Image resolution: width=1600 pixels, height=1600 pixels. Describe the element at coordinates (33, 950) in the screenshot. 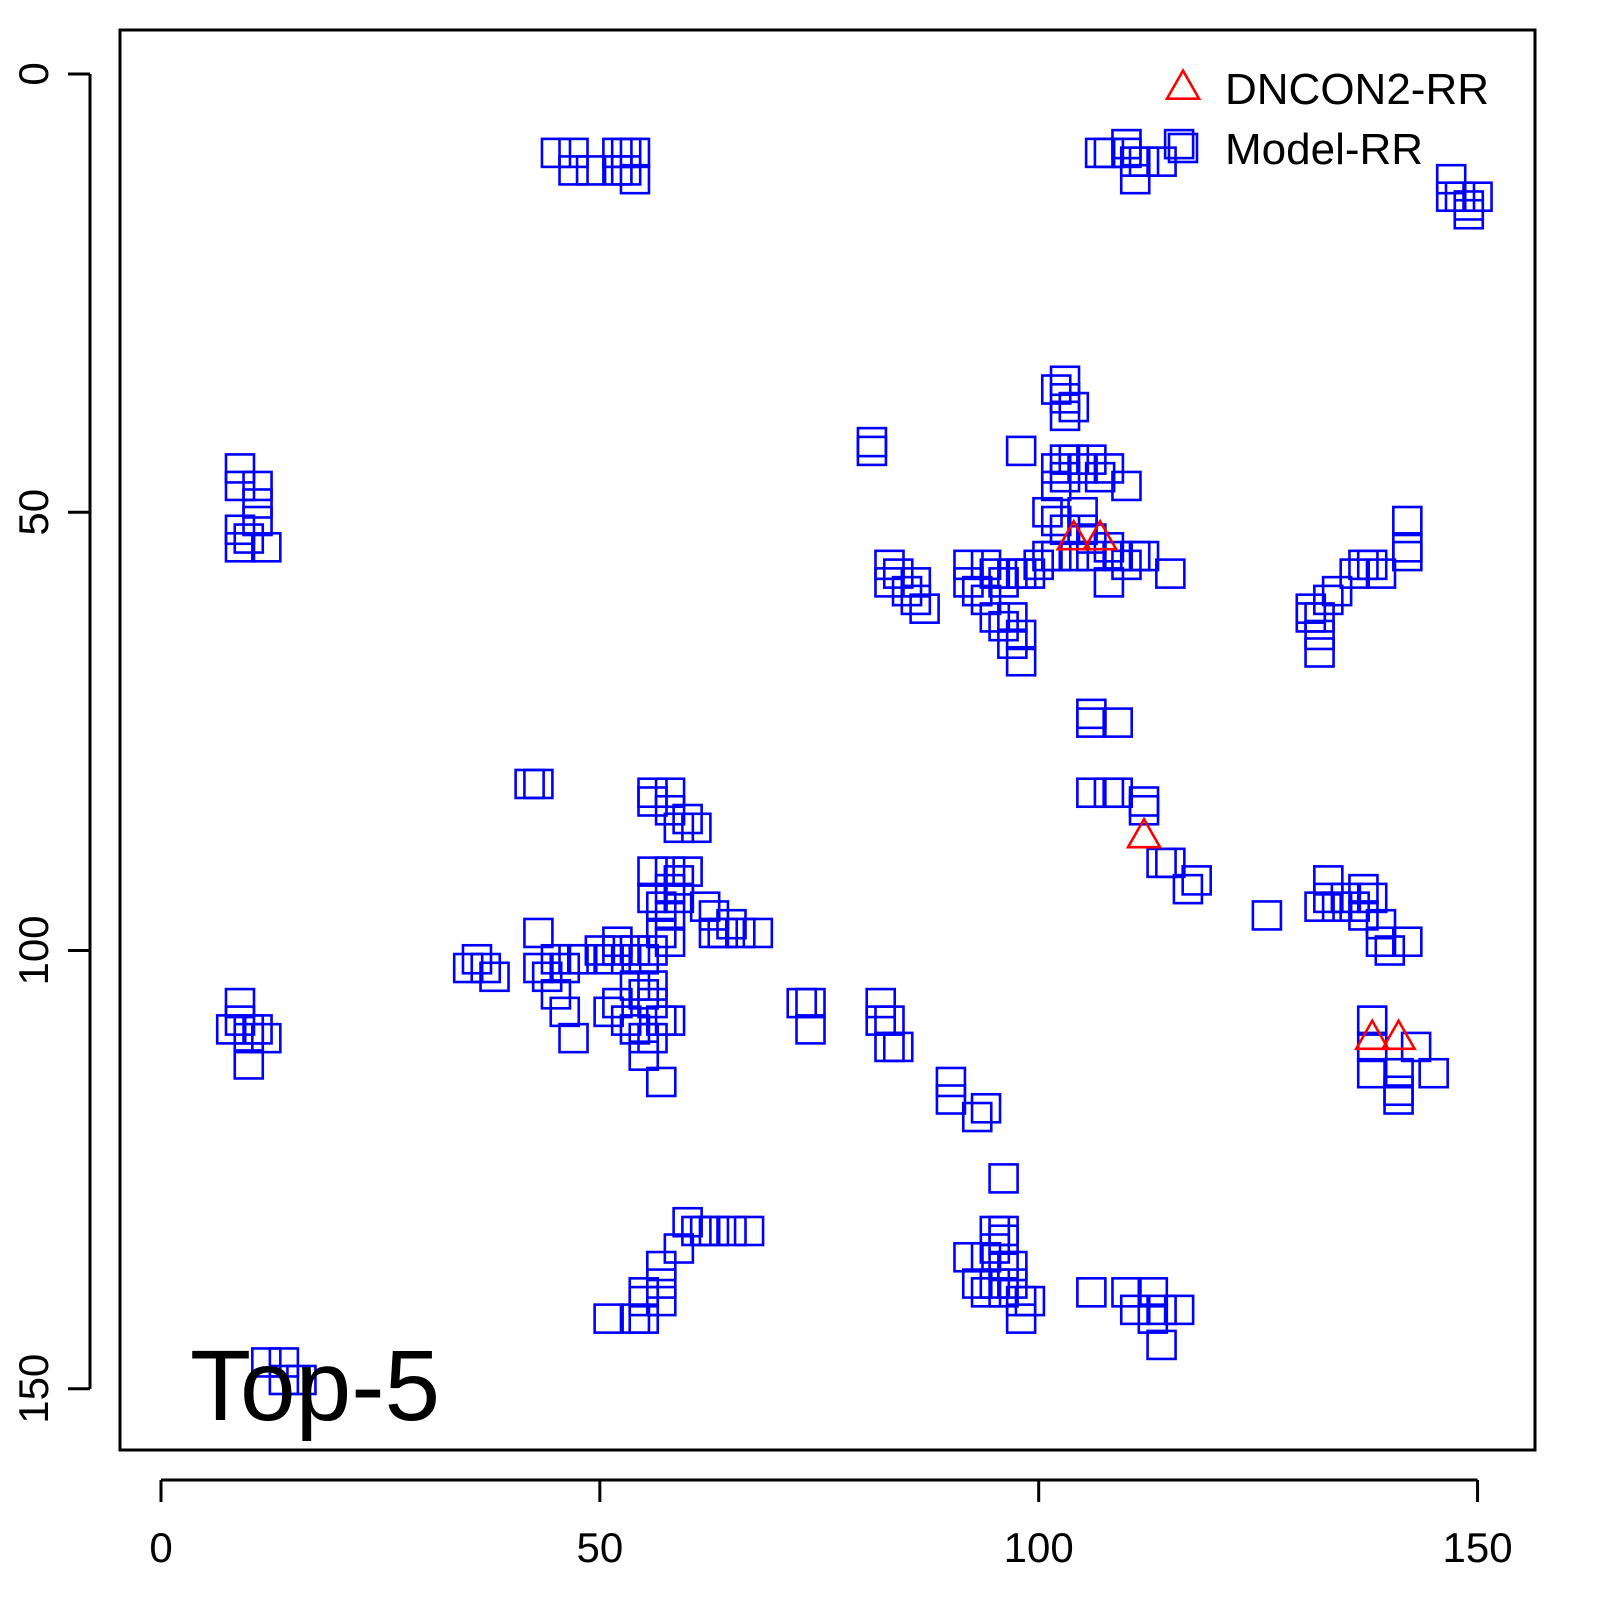

I see `y-tick-label: 100` at that location.